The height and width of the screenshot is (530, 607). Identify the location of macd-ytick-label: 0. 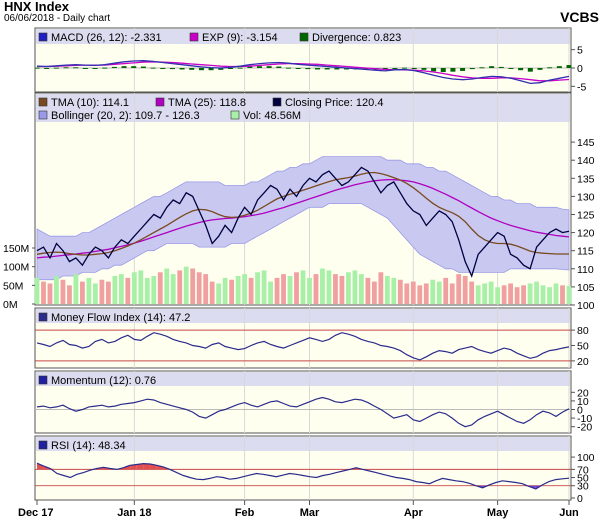
(580, 69).